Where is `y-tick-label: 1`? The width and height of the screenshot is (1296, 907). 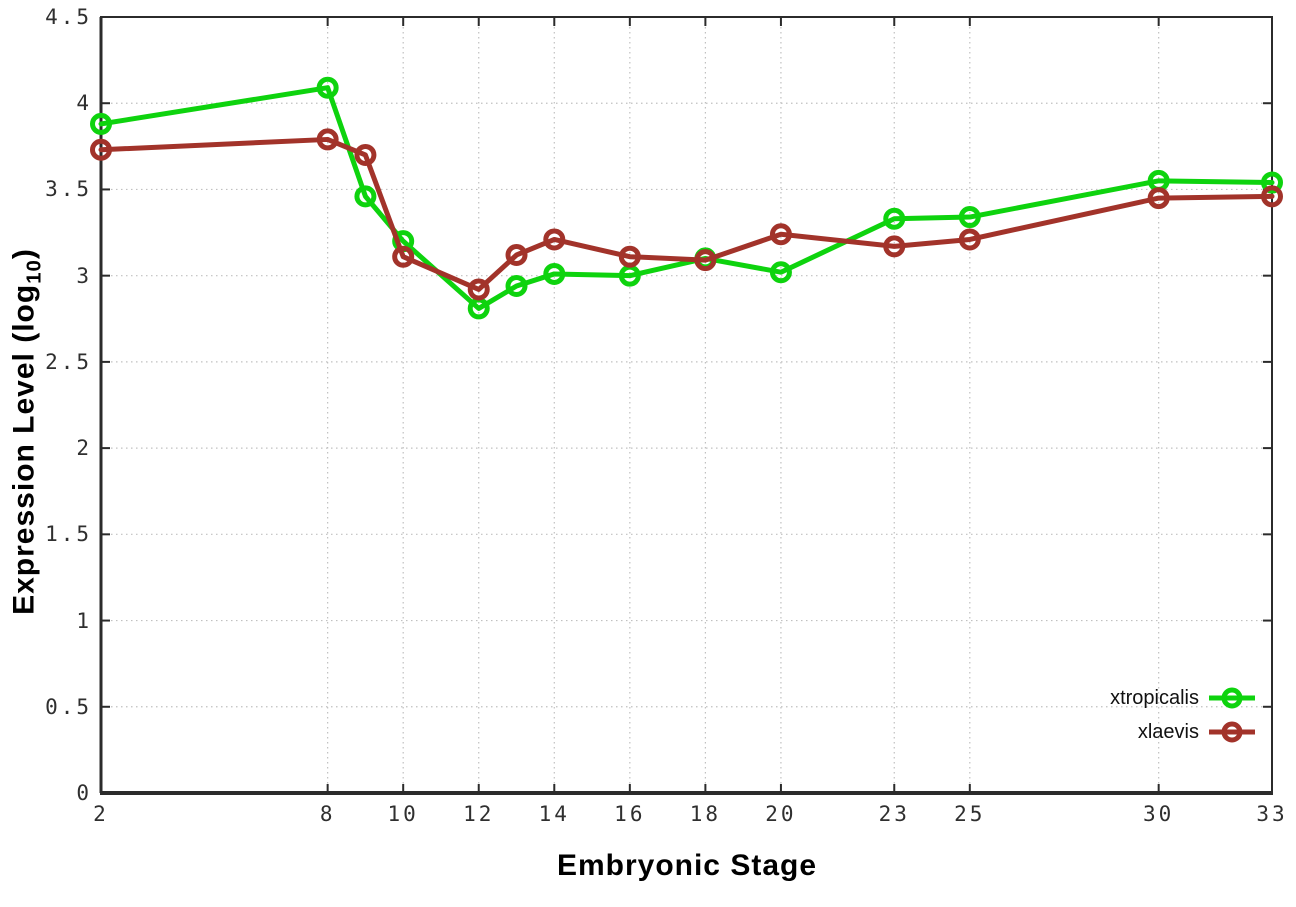
y-tick-label: 1 is located at coordinates (84, 620).